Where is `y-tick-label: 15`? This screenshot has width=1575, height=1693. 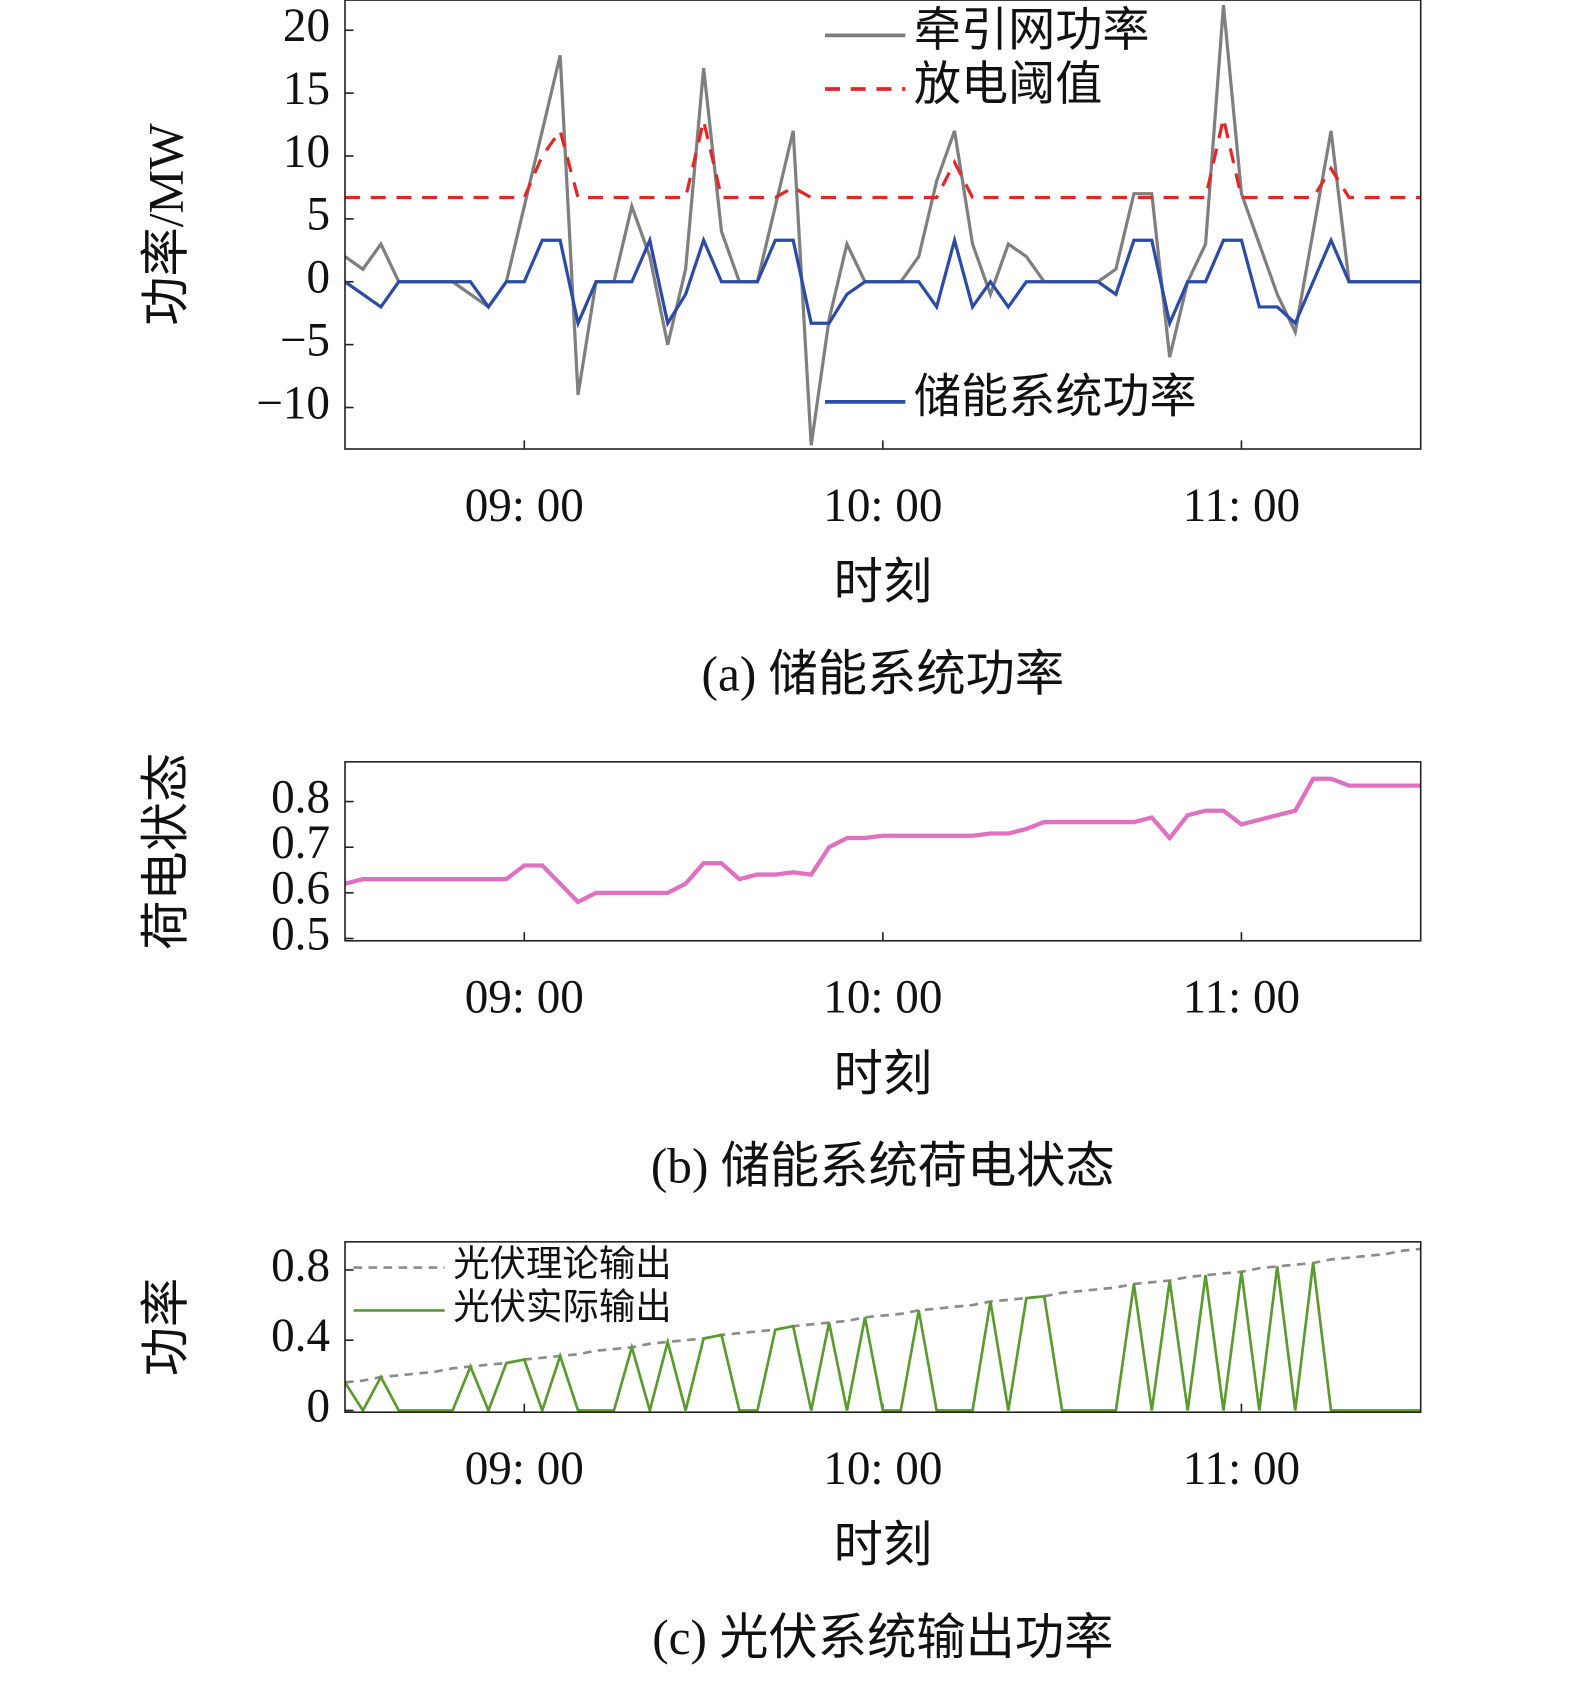
y-tick-label: 15 is located at coordinates (306, 89).